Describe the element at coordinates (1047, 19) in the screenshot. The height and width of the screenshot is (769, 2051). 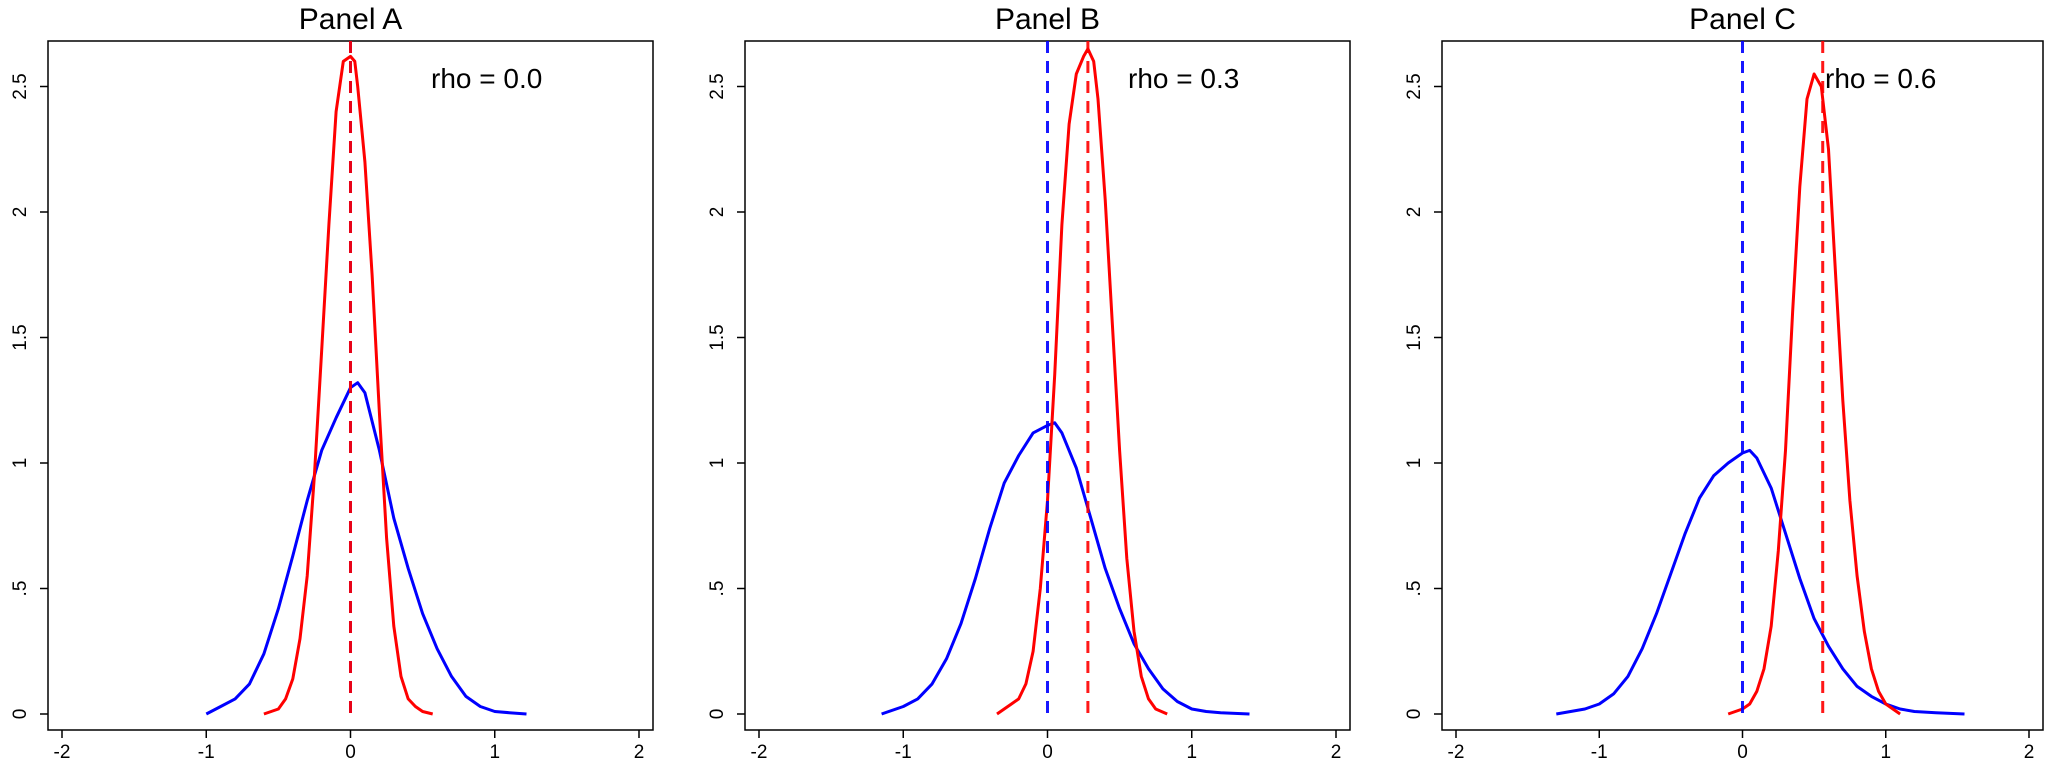
I see `panel-title: Panel B` at that location.